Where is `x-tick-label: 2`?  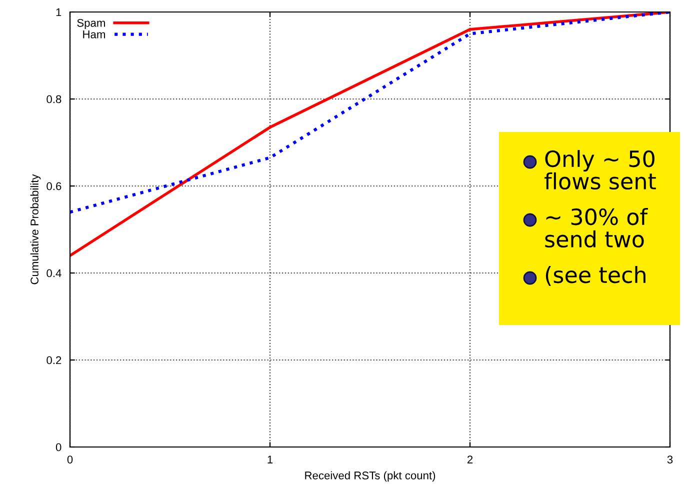 x-tick-label: 2 is located at coordinates (470, 460).